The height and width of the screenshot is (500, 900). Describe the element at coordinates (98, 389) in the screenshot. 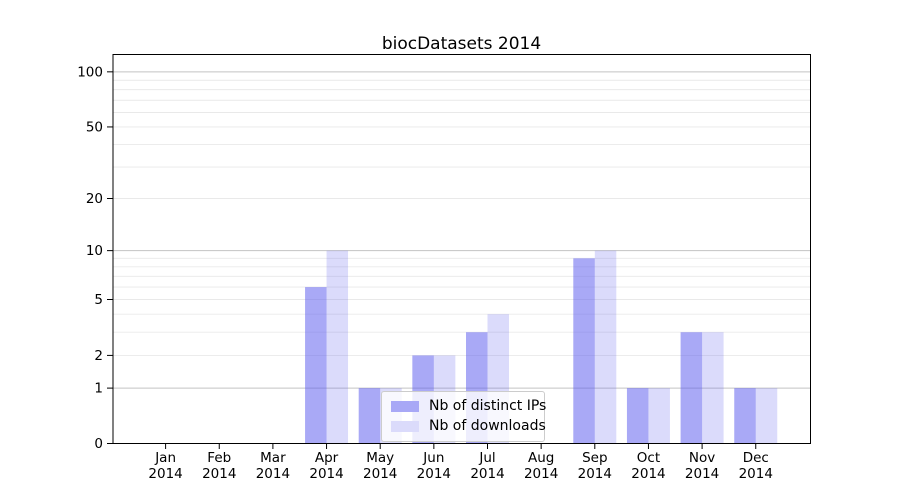

I see `y-tick-label: 1` at that location.